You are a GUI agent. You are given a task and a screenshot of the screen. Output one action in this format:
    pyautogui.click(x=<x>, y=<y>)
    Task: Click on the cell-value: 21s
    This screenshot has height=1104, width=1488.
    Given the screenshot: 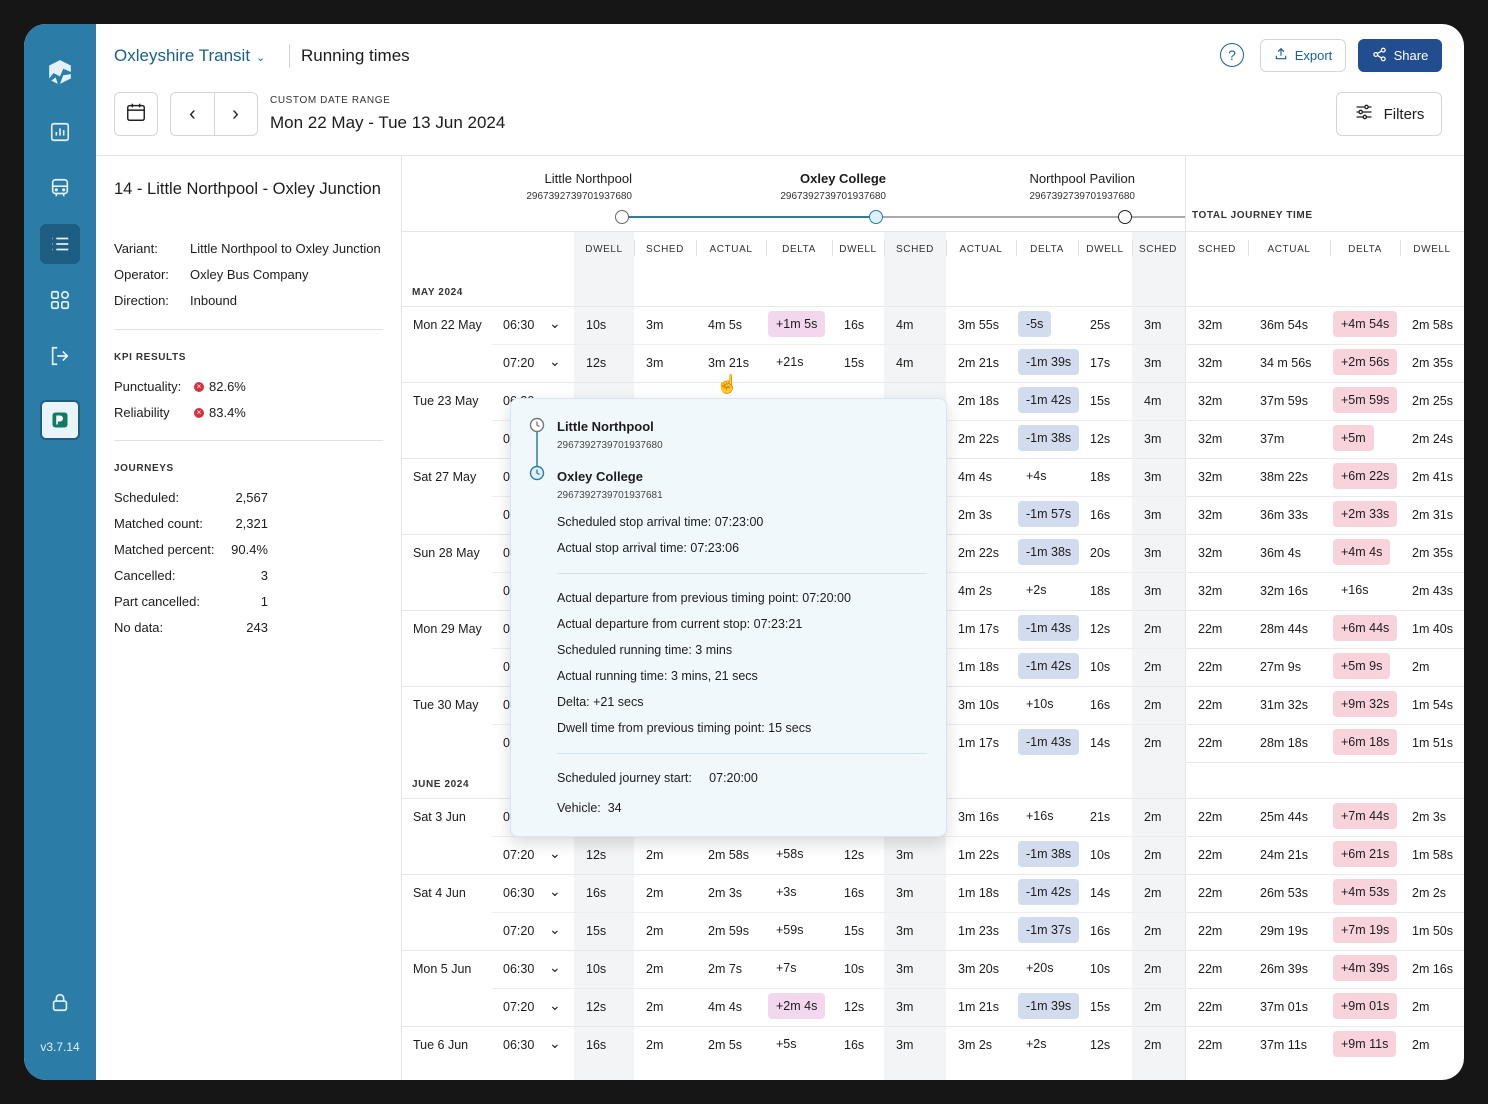 What is the action you would take?
    pyautogui.click(x=1100, y=817)
    